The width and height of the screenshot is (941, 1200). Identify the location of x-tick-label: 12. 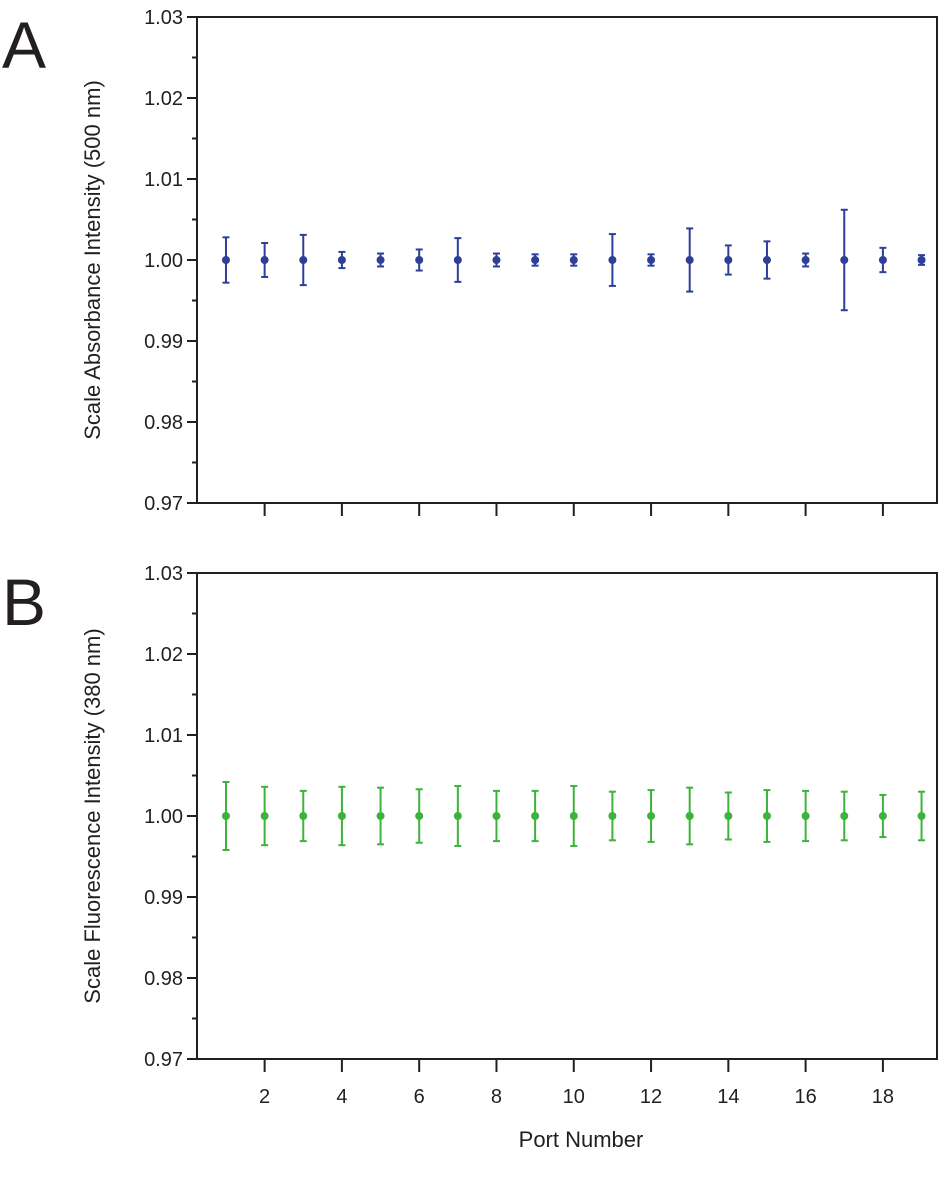
(651, 1097).